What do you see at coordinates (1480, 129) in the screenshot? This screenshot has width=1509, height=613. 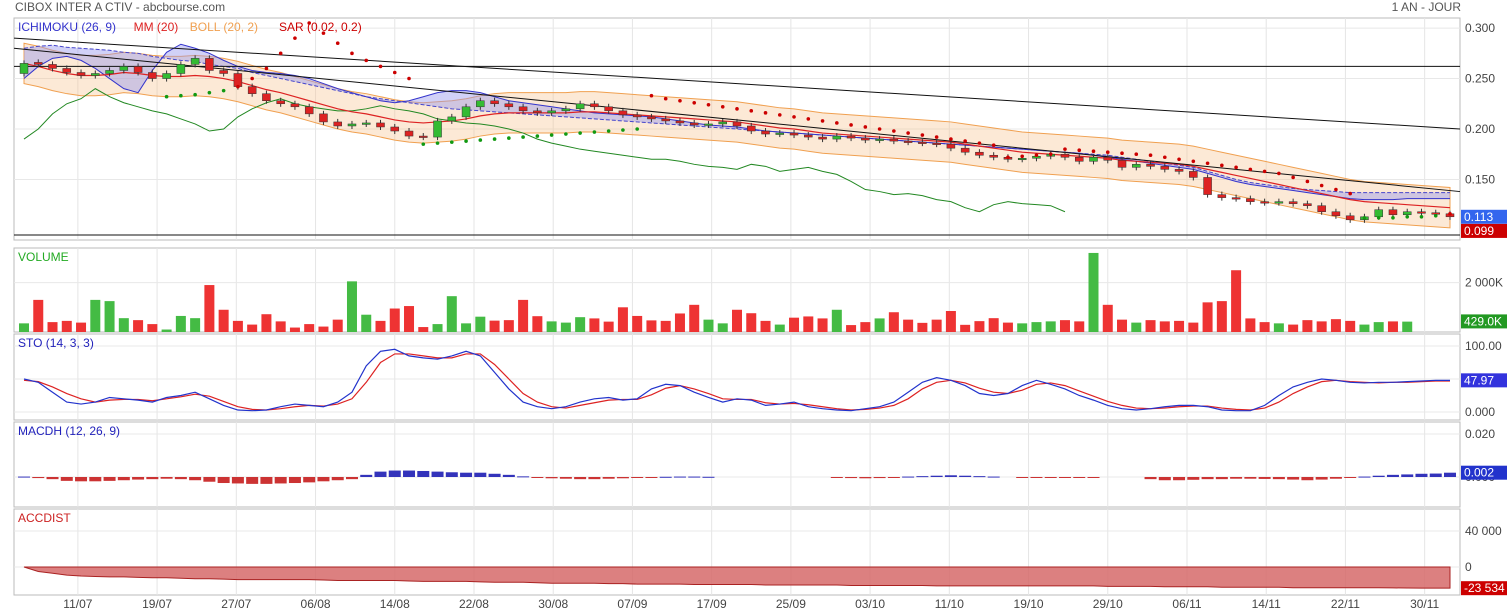 I see `y-tick-label: 0.200` at bounding box center [1480, 129].